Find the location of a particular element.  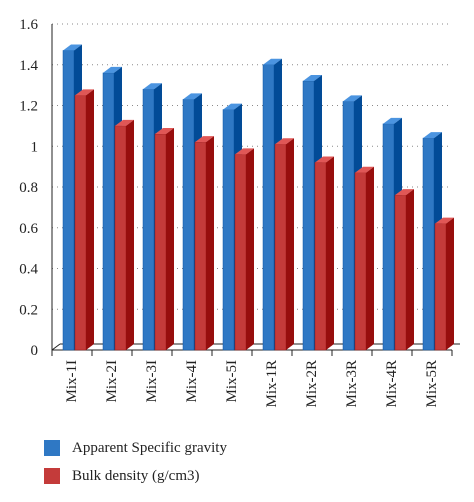

axis-depth-line is located at coordinates (56, 347).